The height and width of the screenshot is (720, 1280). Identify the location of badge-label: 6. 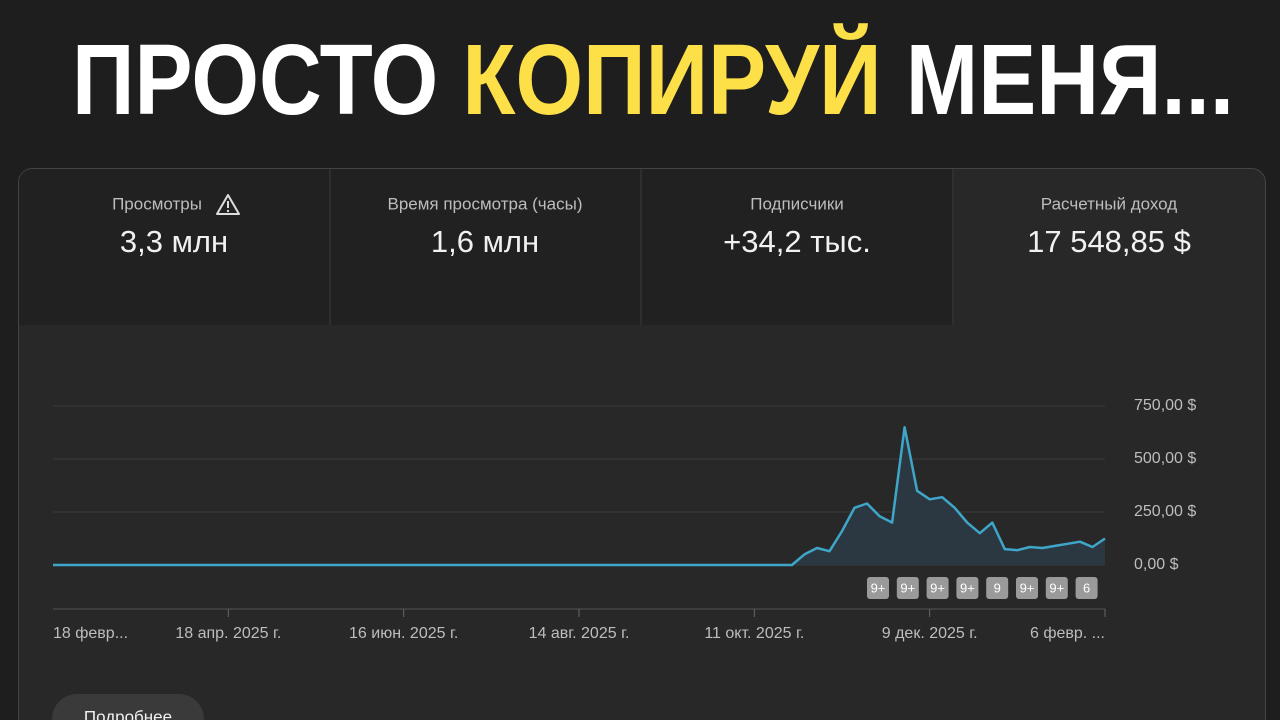
(1086, 587).